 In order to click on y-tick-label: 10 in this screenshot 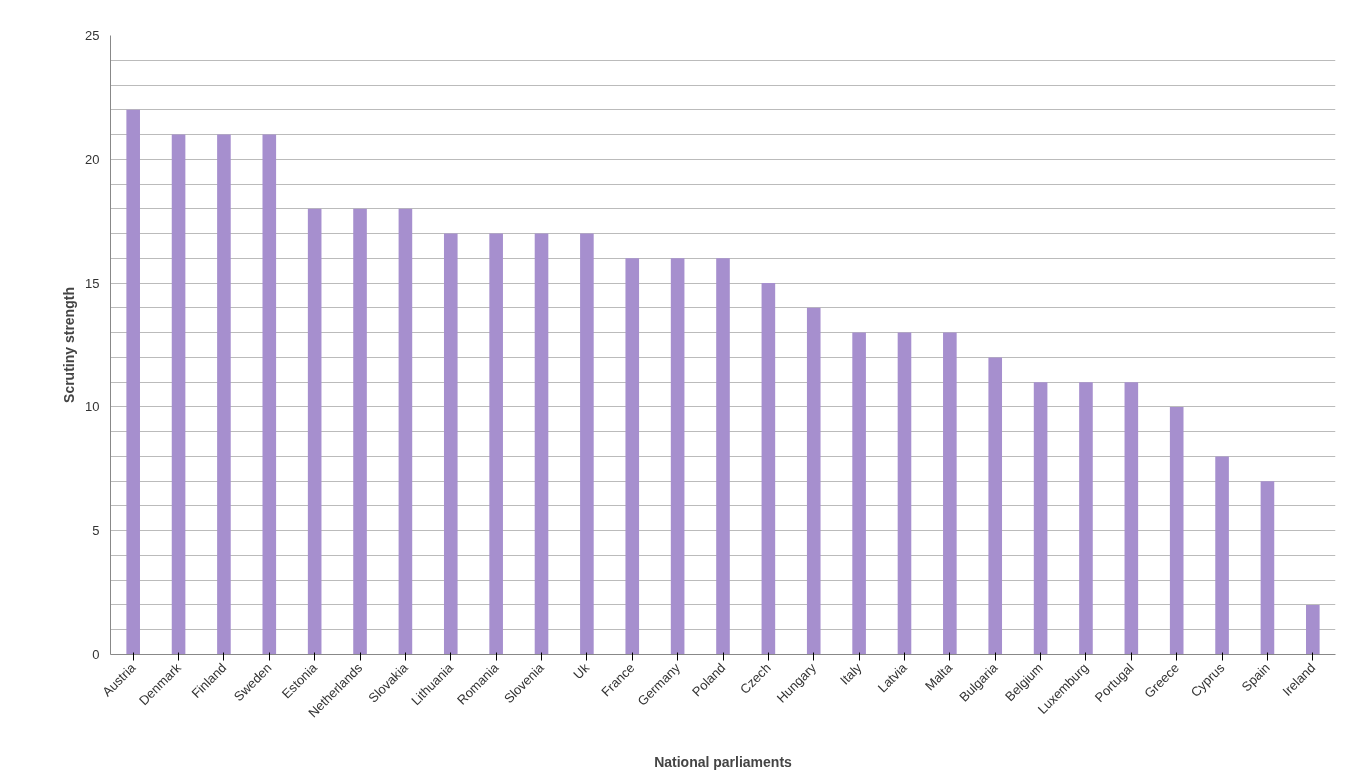, I will do `click(92, 407)`.